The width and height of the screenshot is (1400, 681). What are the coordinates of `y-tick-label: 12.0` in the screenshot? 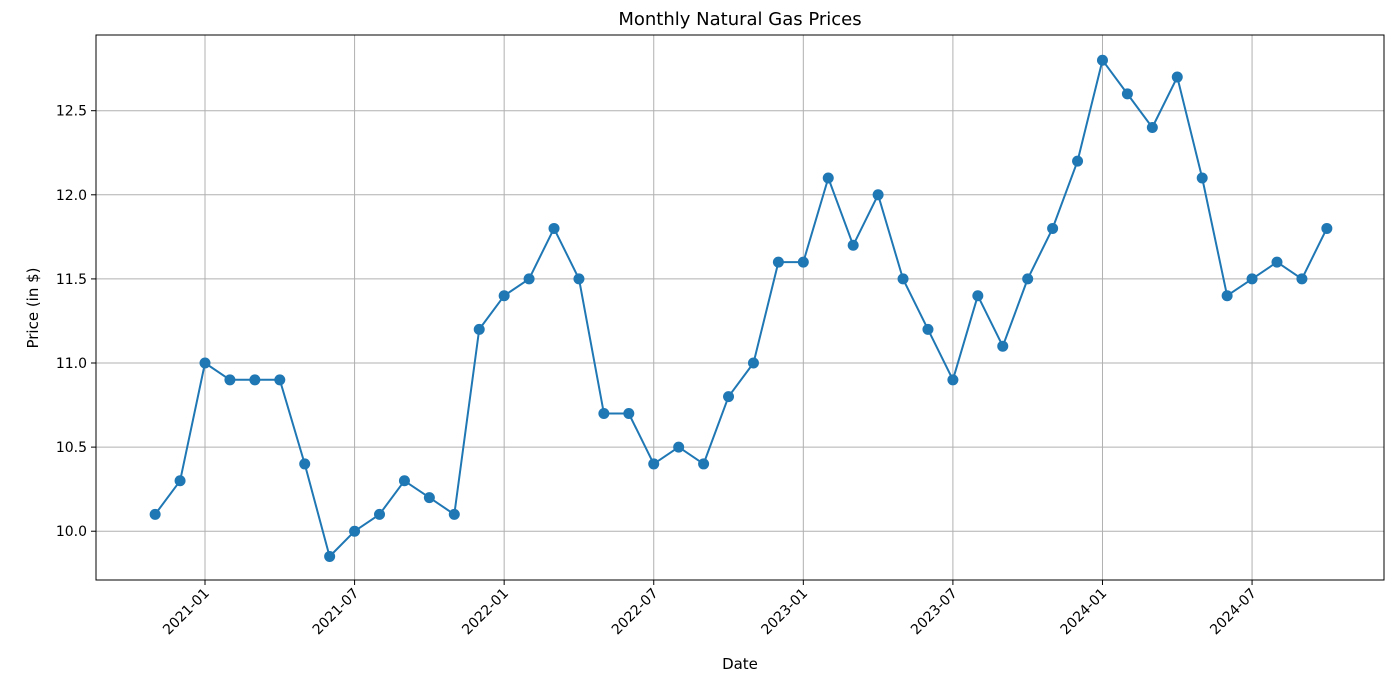 It's located at (71, 196).